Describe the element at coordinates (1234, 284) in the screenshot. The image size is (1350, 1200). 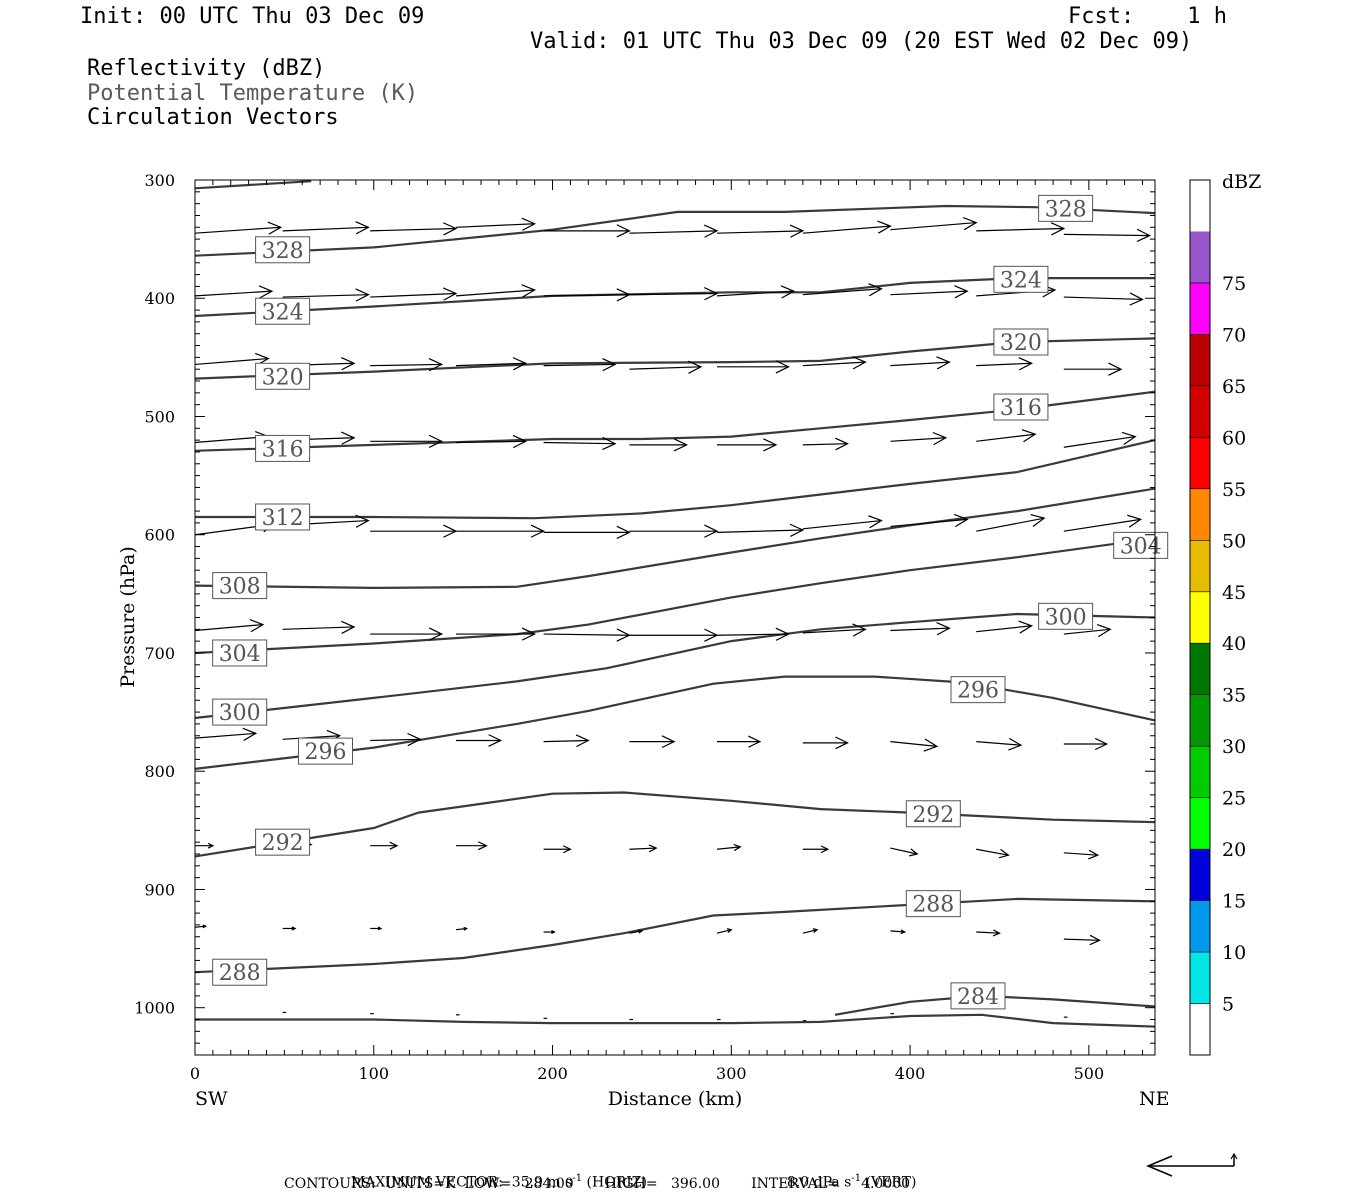
I see `colorbar-label-75: 75` at that location.